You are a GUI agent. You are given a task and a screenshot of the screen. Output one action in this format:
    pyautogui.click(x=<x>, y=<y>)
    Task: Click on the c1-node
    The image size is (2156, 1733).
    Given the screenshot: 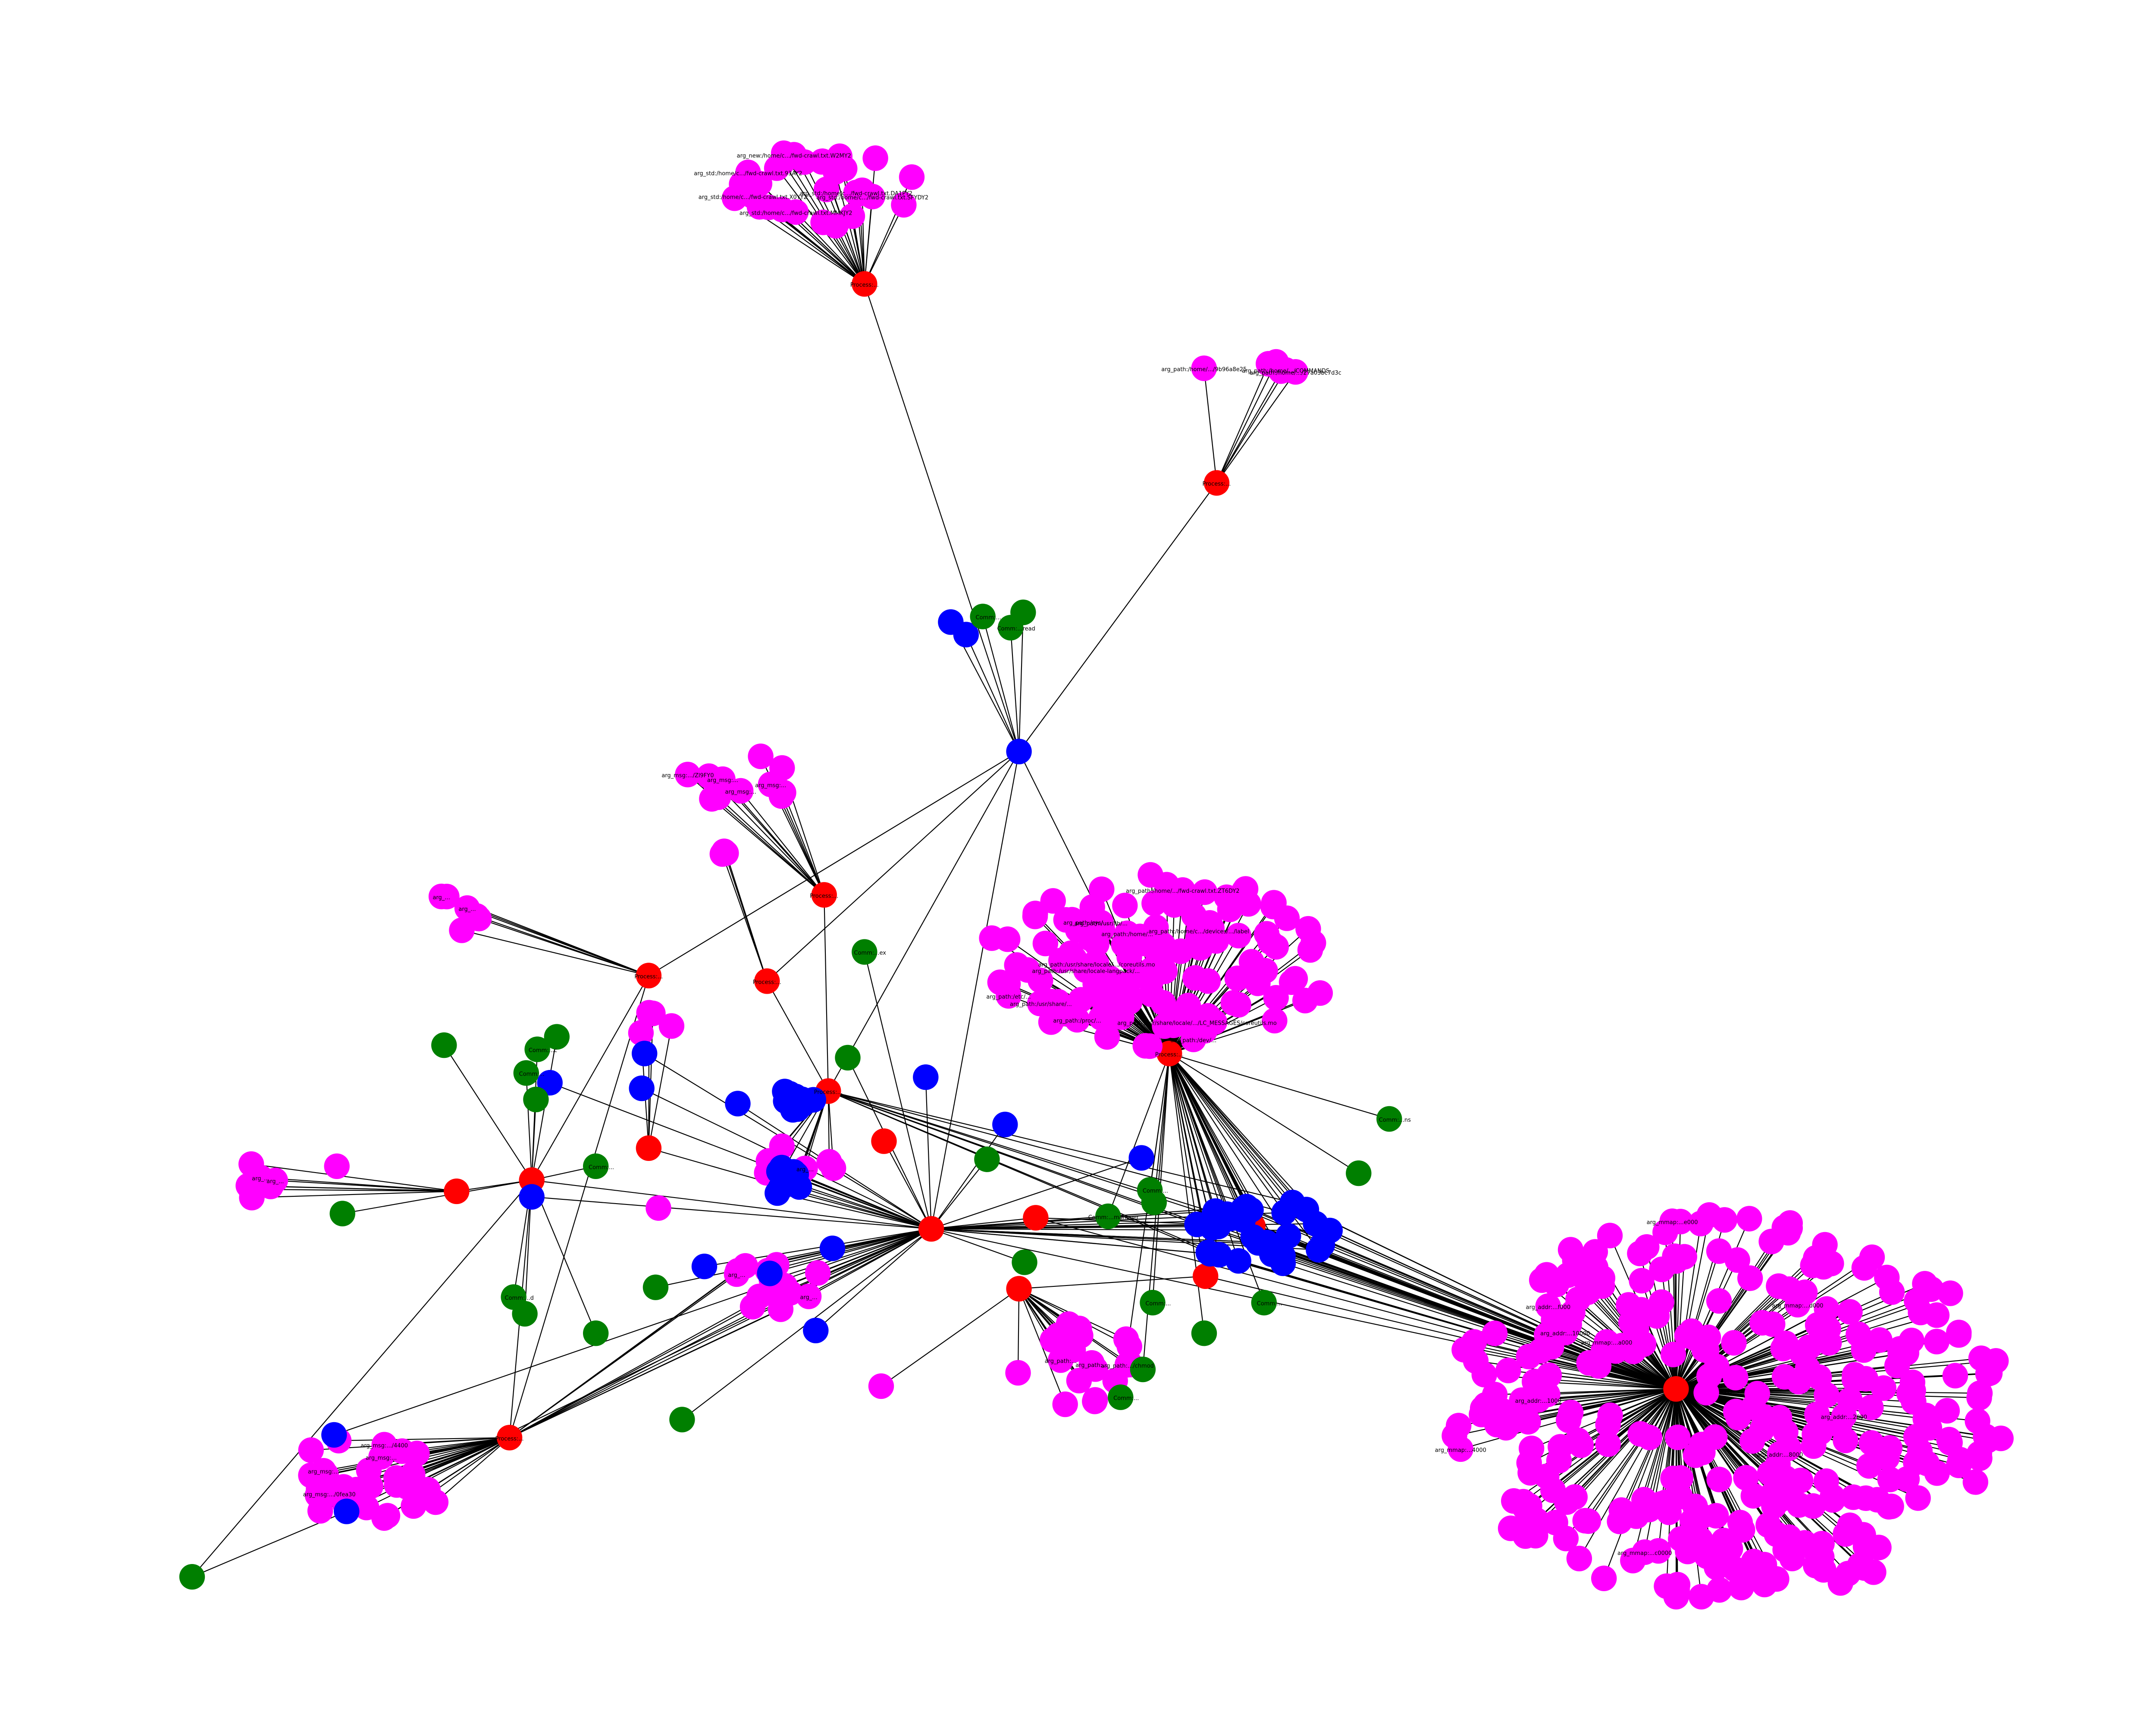 What is the action you would take?
    pyautogui.click(x=904, y=205)
    